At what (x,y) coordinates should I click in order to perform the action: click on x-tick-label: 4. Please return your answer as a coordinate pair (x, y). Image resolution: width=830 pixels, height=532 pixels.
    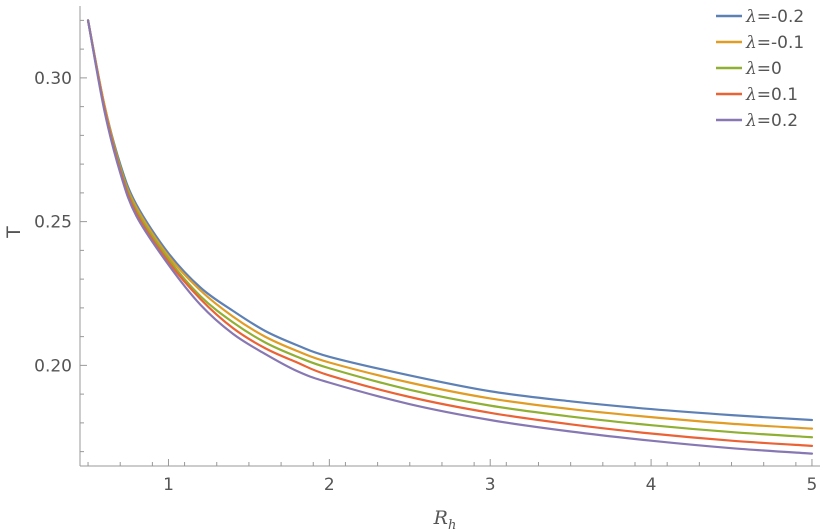
    Looking at the image, I should click on (651, 485).